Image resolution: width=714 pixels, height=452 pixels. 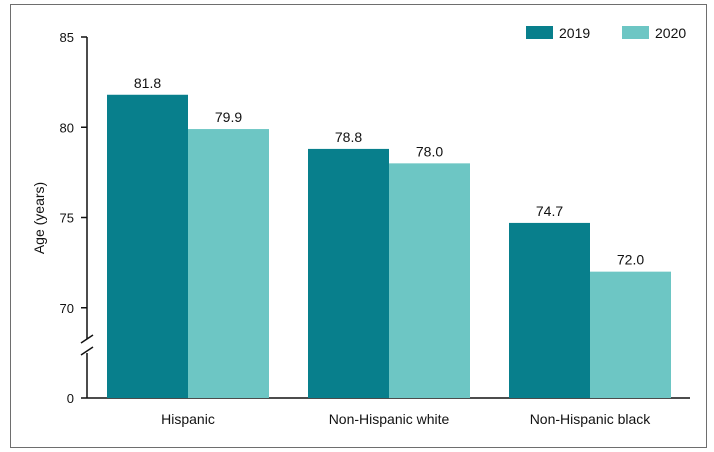 I want to click on x-category-label: Non-Hispanic white, so click(x=389, y=419).